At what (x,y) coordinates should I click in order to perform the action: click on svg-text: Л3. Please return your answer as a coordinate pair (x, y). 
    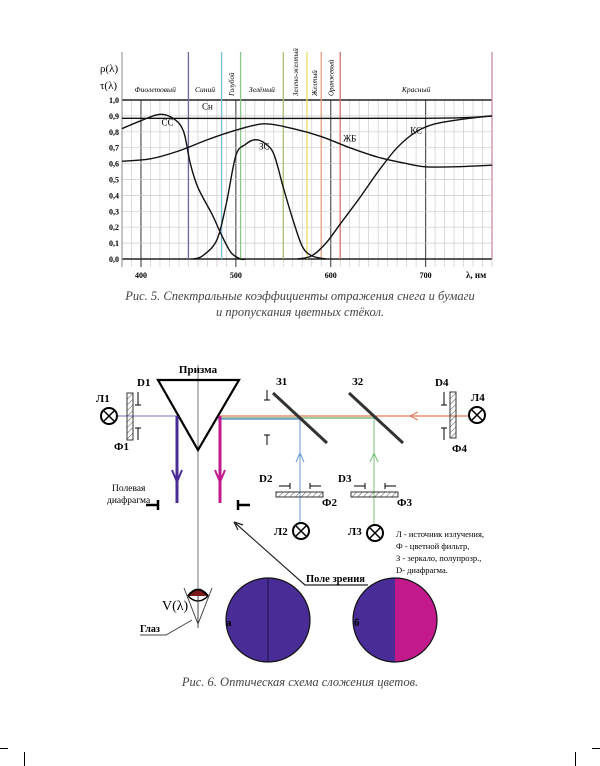
    Looking at the image, I should click on (355, 532).